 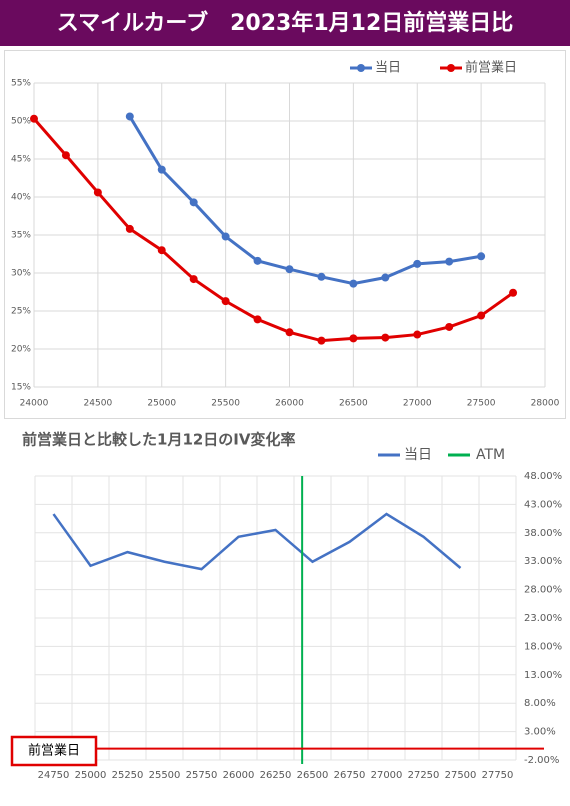 What do you see at coordinates (54, 775) in the screenshot?
I see `x-tick-label: 24750` at bounding box center [54, 775].